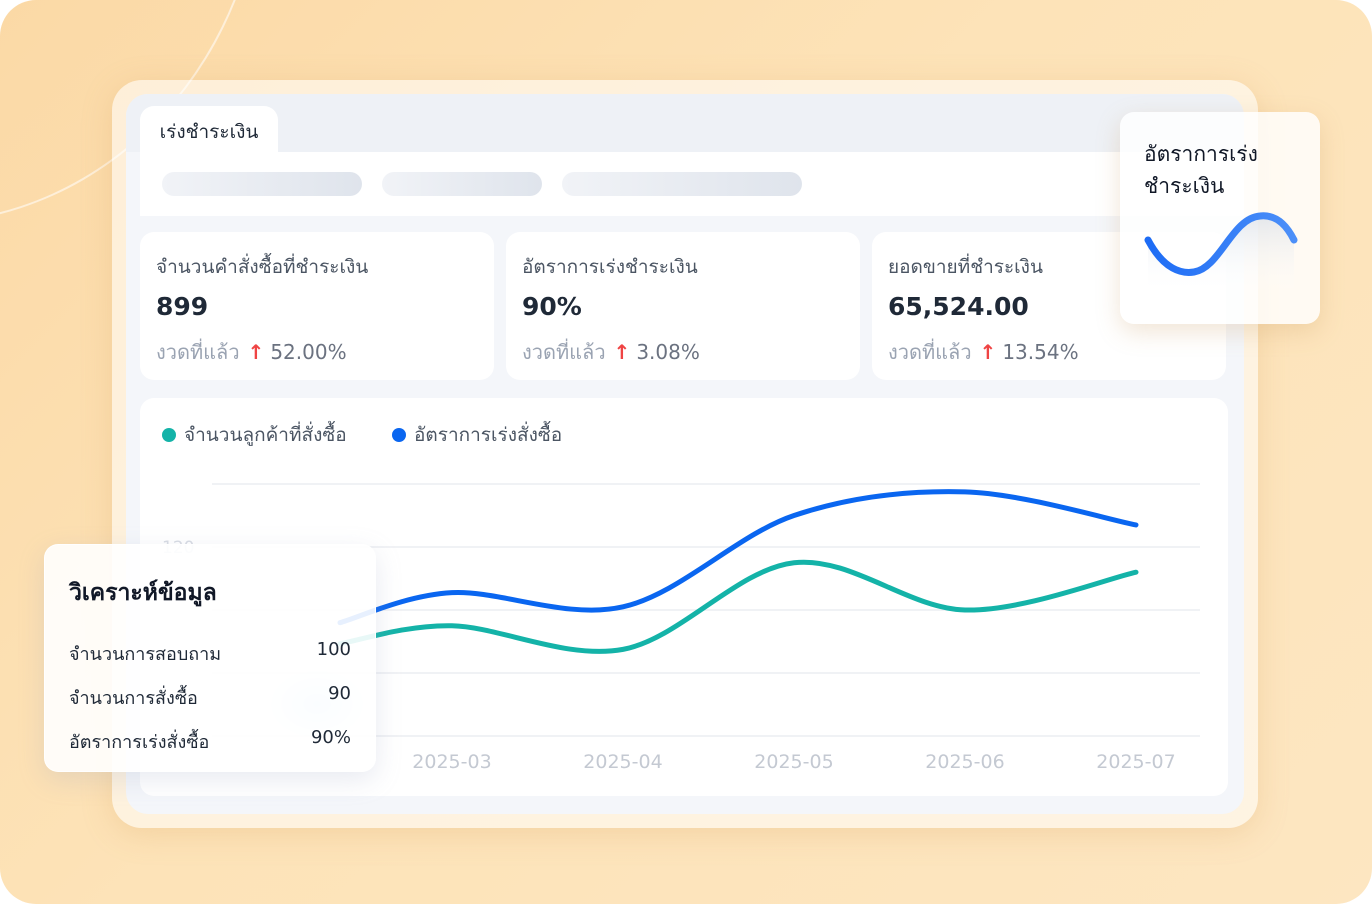  What do you see at coordinates (964, 762) in the screenshot?
I see `x-tick-label: 2025-06` at bounding box center [964, 762].